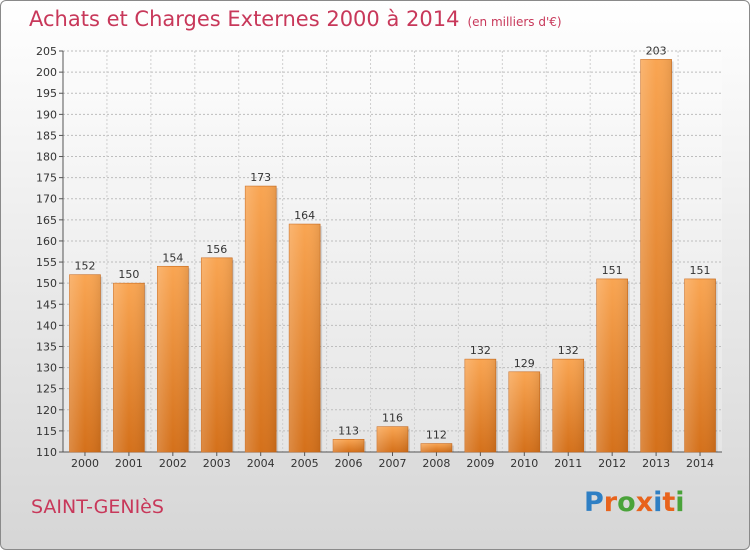  Describe the element at coordinates (612, 270) in the screenshot. I see `value-label-2012: 151` at that location.